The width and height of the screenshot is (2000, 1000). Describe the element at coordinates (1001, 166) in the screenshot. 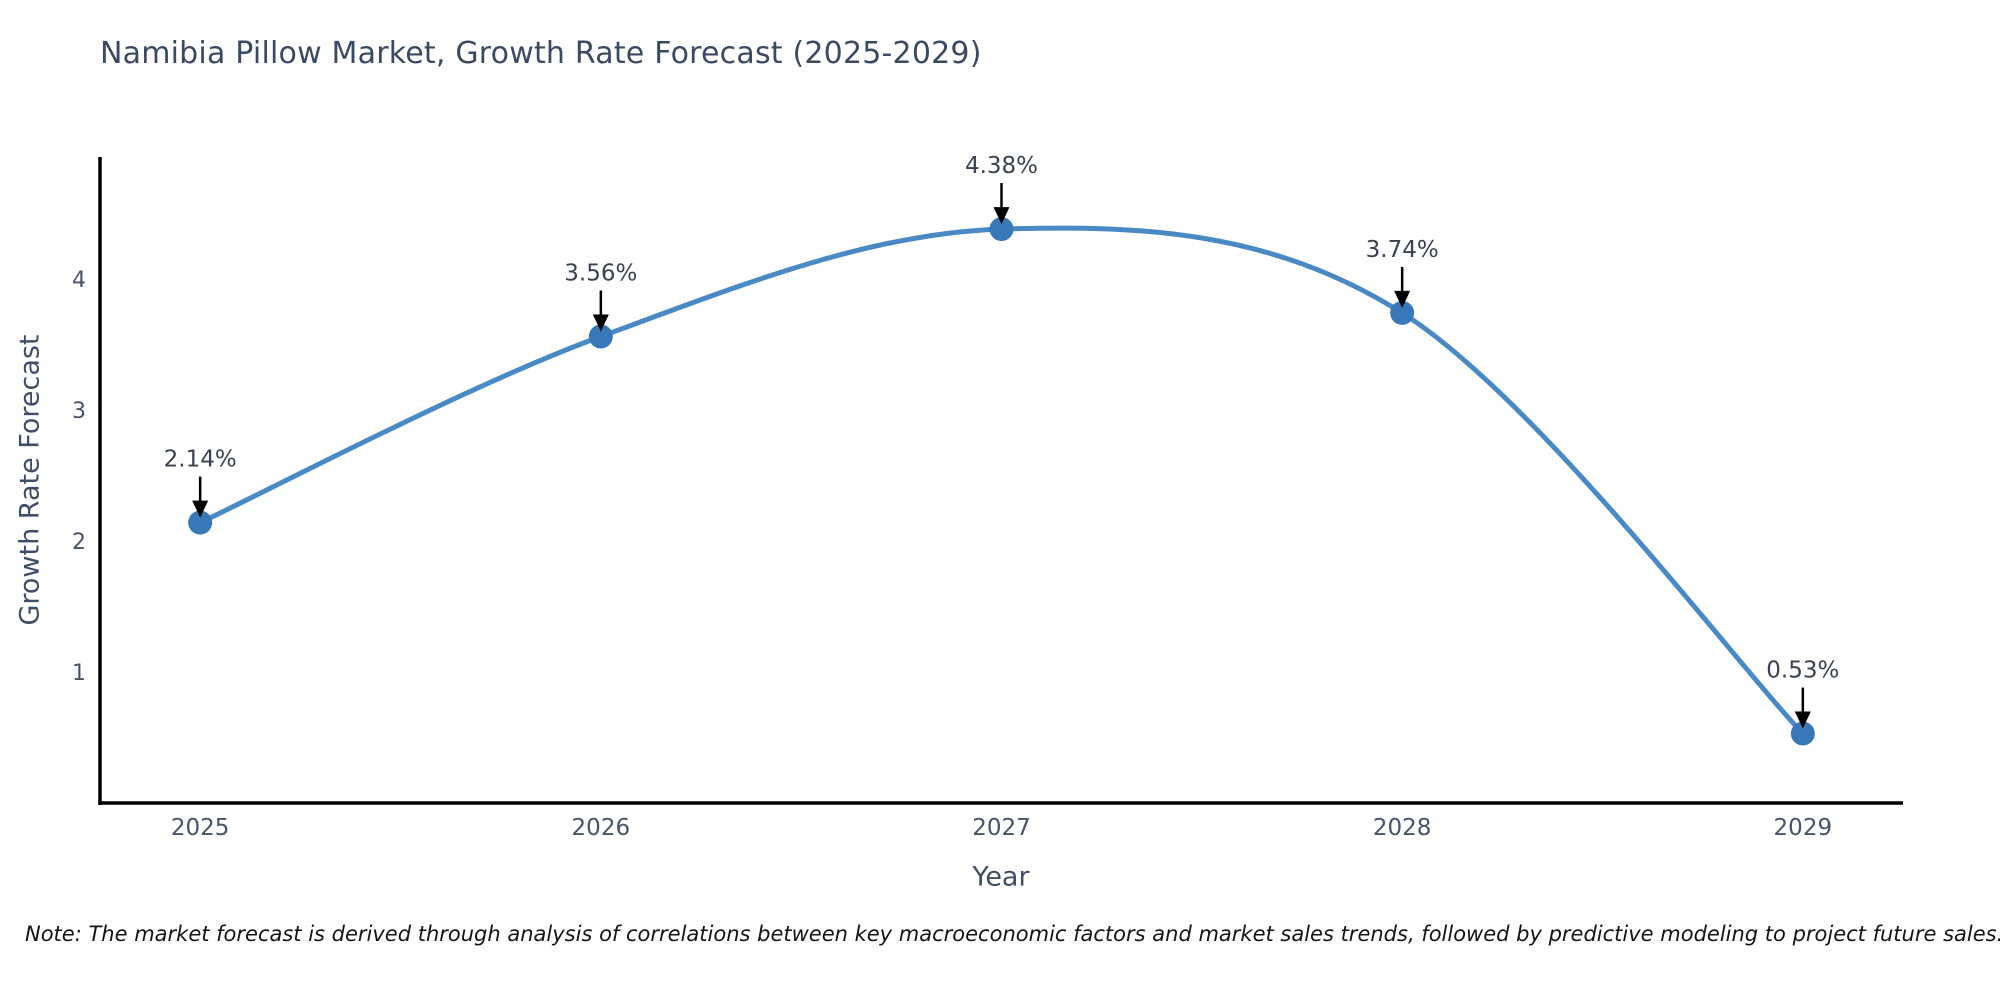

I see `annotation-label: 4.38%` at that location.